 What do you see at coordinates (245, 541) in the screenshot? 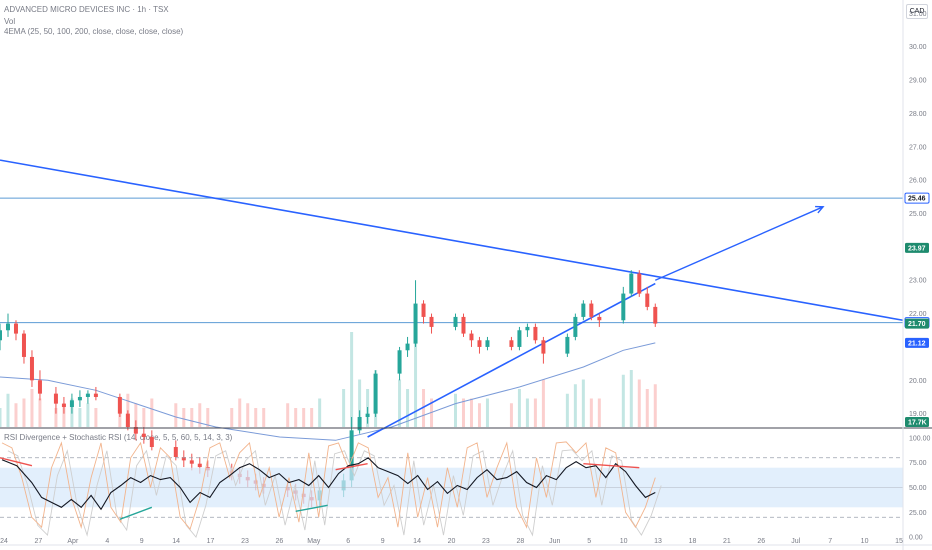
I see `time-tick-label: 23` at bounding box center [245, 541].